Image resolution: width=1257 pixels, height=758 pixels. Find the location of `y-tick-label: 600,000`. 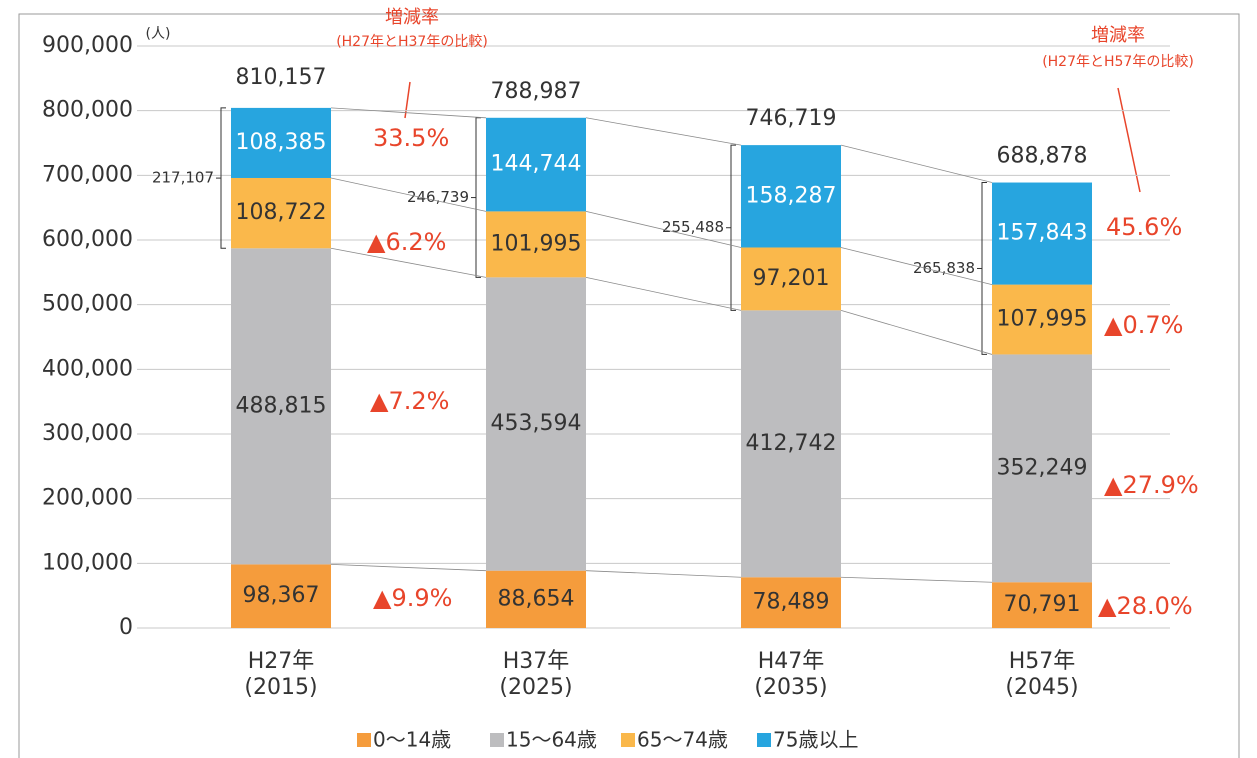

y-tick-label: 600,000 is located at coordinates (87, 239).